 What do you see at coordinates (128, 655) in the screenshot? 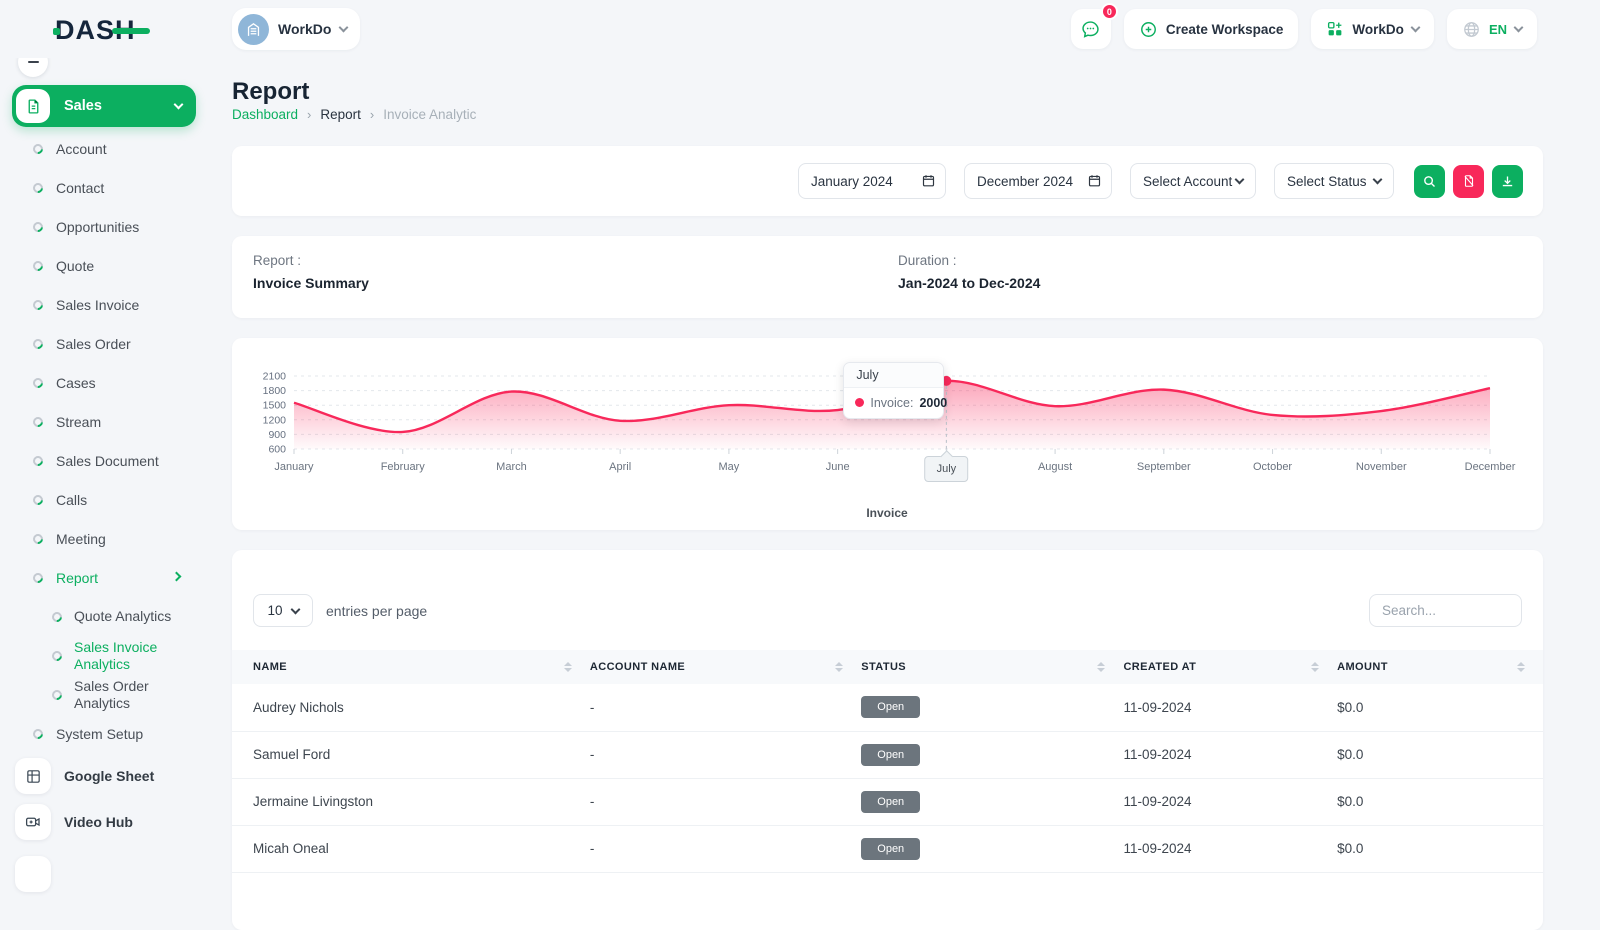
I see `report-submenu-item: Sales Invoice Analytics` at bounding box center [128, 655].